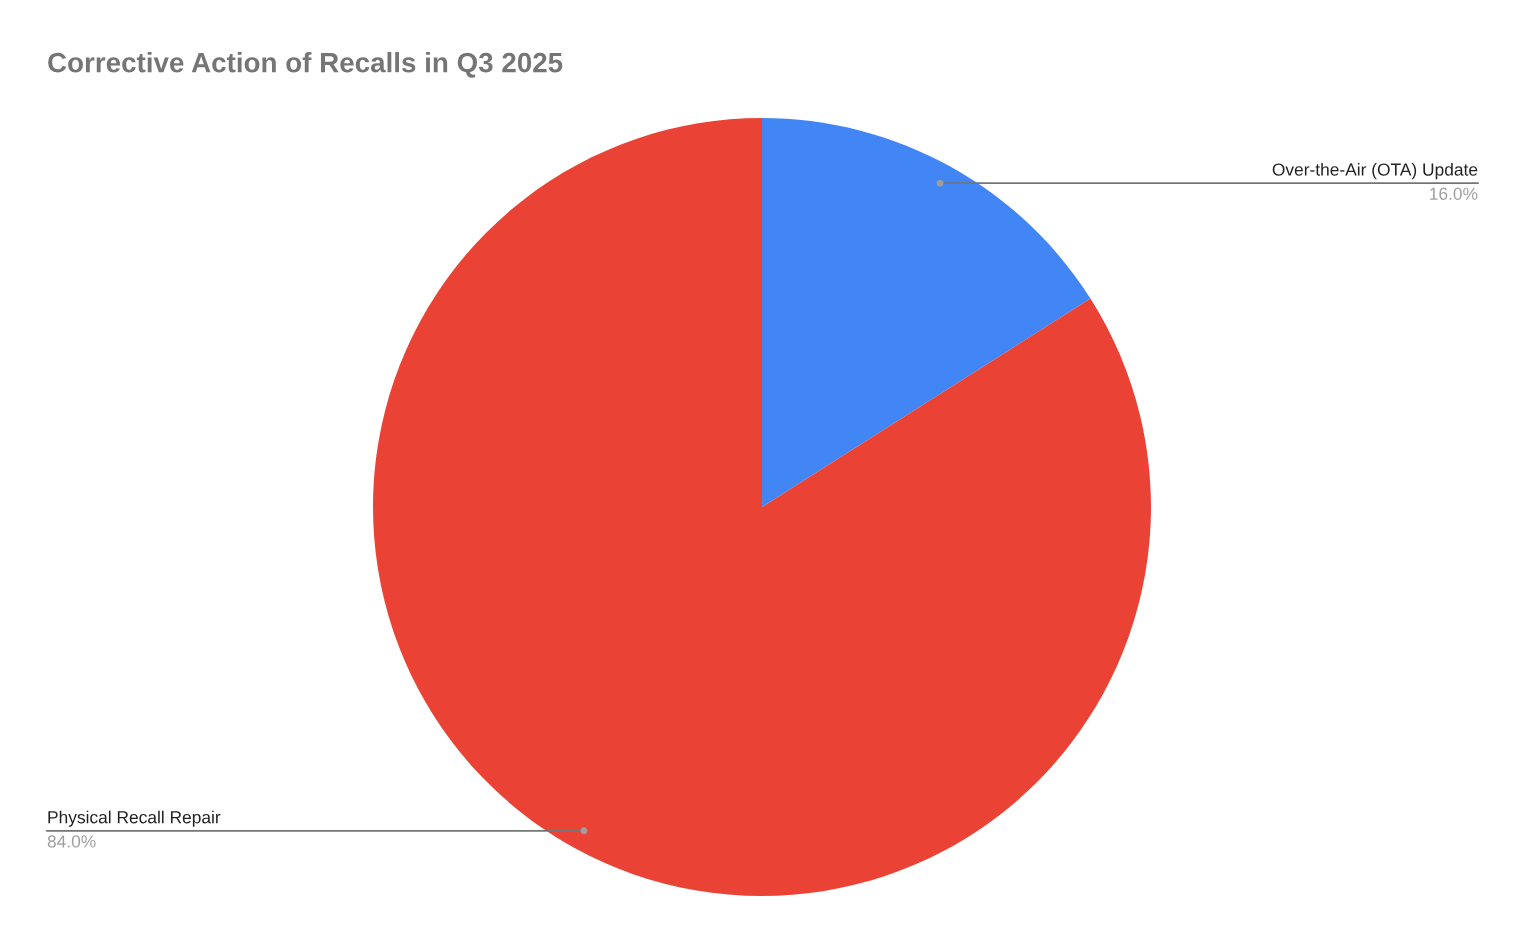 This screenshot has height=944, width=1526. I want to click on pie-slice, so click(926, 312).